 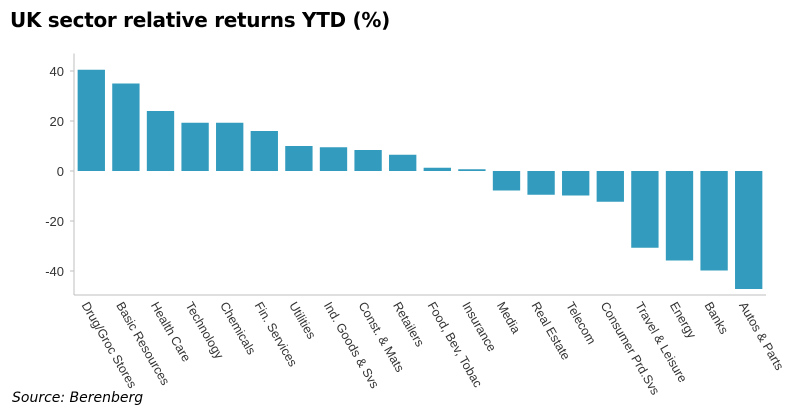 I want to click on y-tick-label: 20, so click(x=57, y=121).